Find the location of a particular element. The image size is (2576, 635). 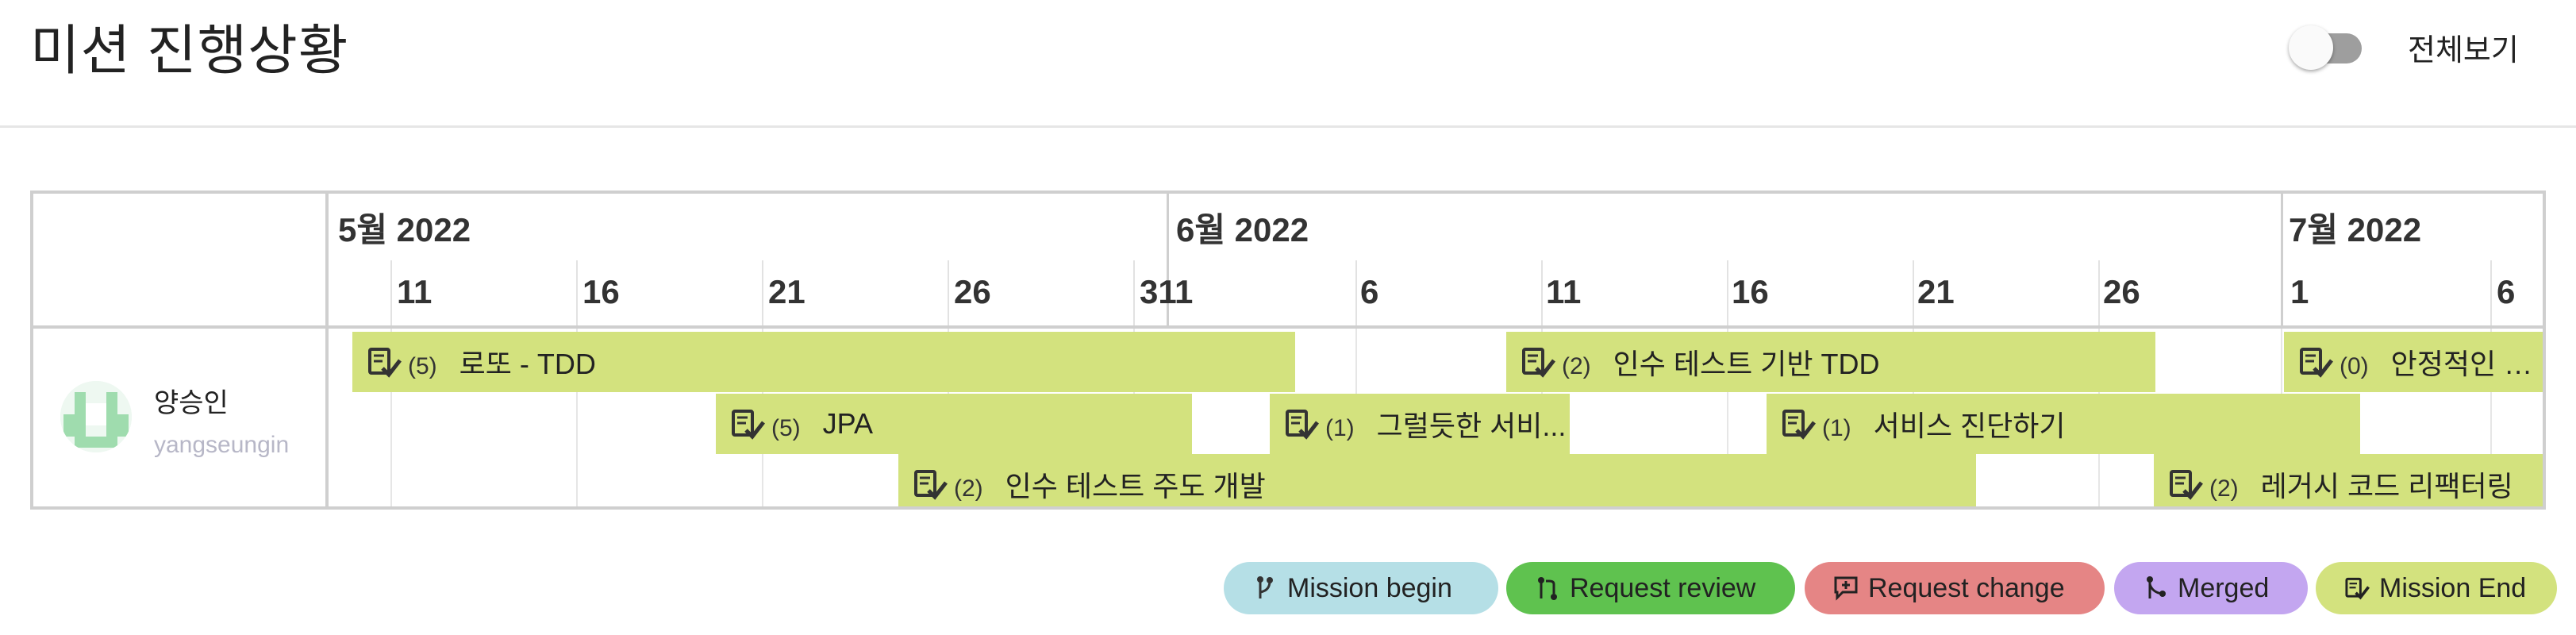

mission-label: 안정적인 서비 is located at coordinates (2468, 364).